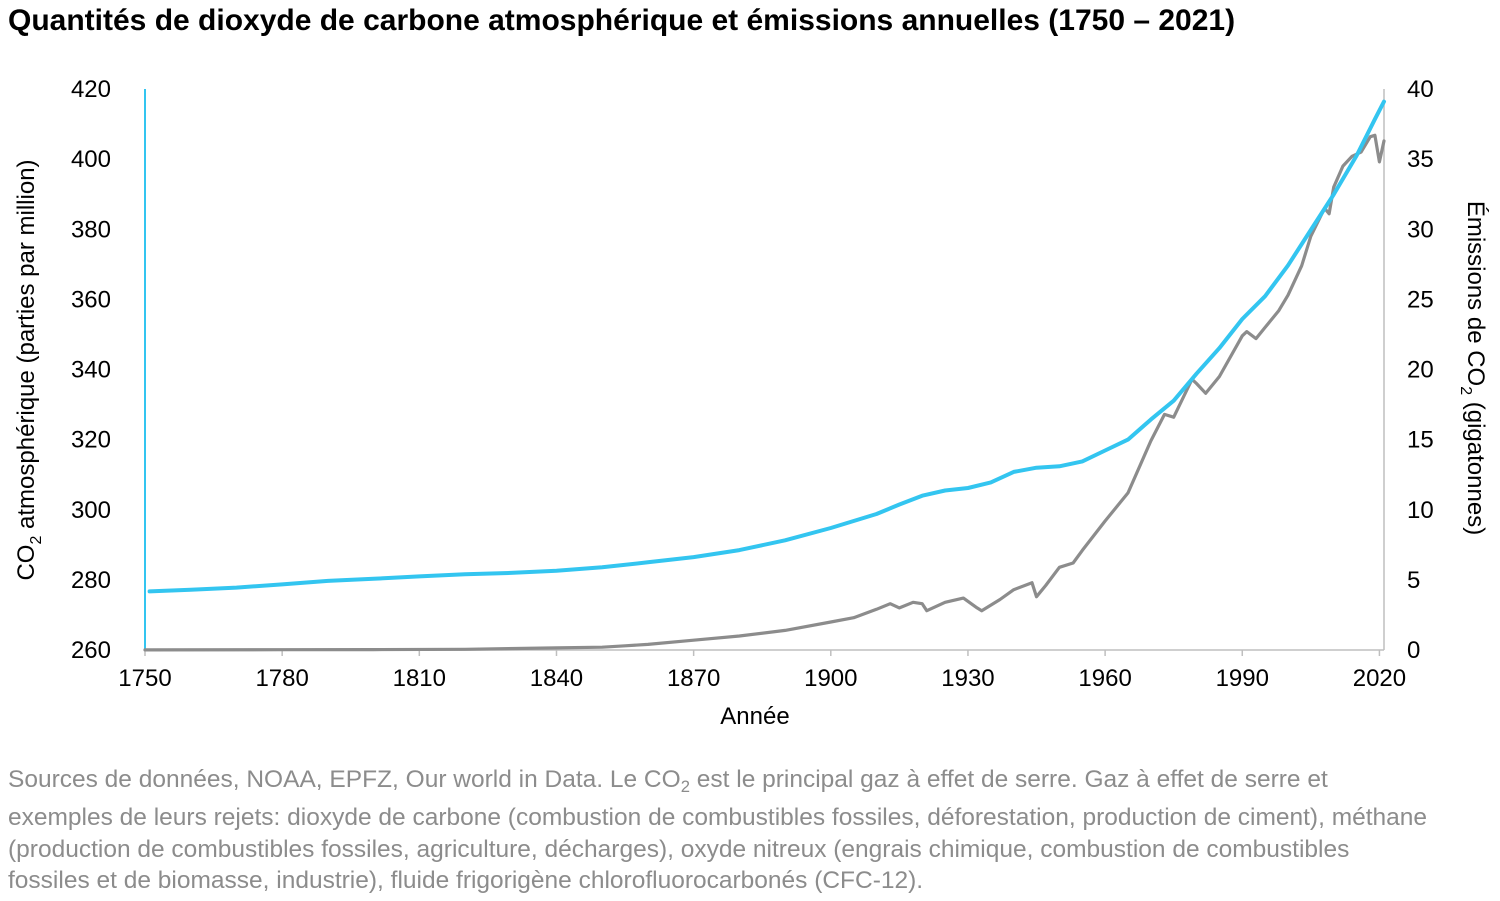 The height and width of the screenshot is (901, 1500). What do you see at coordinates (419, 678) in the screenshot?
I see `x-tick-label: 1810` at bounding box center [419, 678].